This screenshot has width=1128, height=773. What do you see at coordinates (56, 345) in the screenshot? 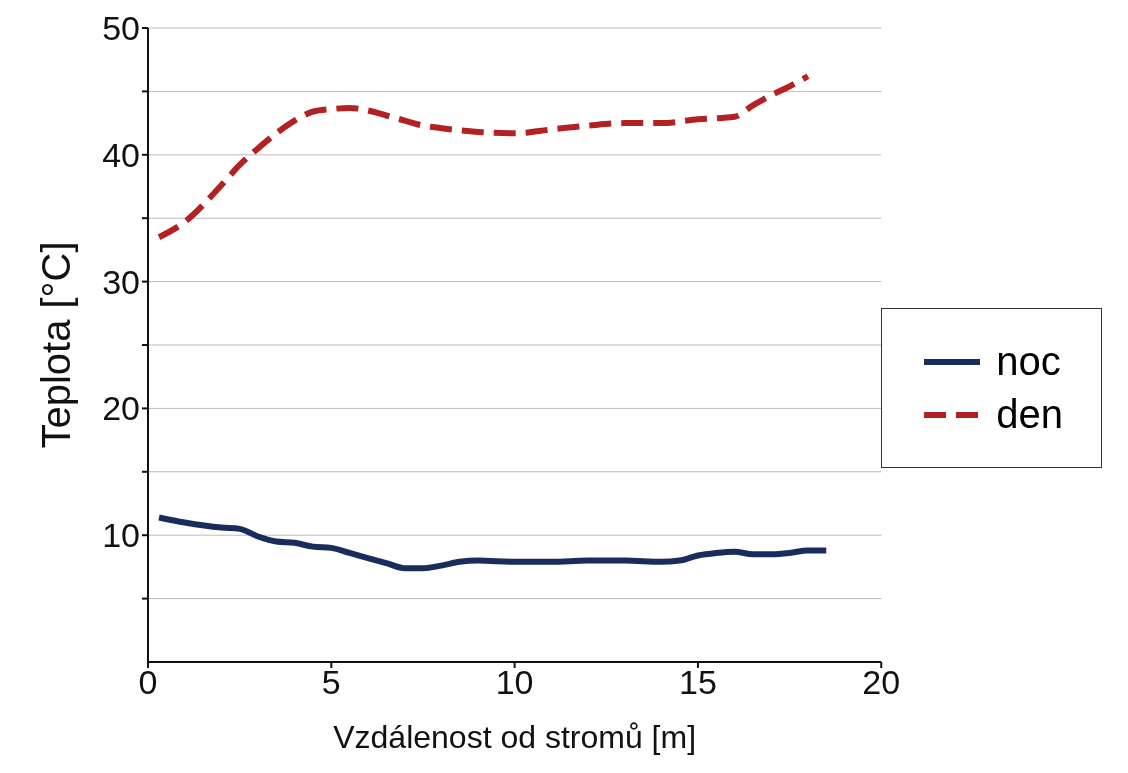
I see `y-axis-title: Teplota [°C]` at bounding box center [56, 345].